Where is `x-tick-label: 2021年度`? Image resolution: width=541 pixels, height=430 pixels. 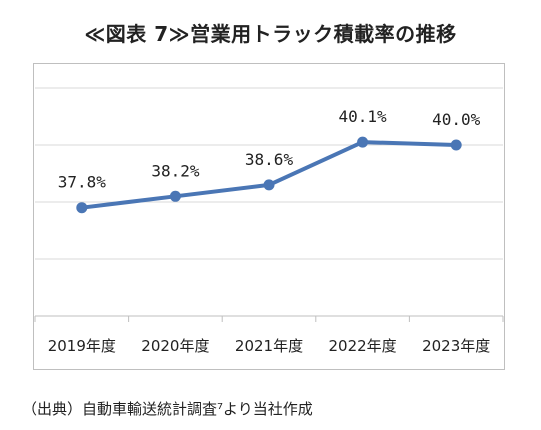 x-tick-label: 2021年度 is located at coordinates (269, 346).